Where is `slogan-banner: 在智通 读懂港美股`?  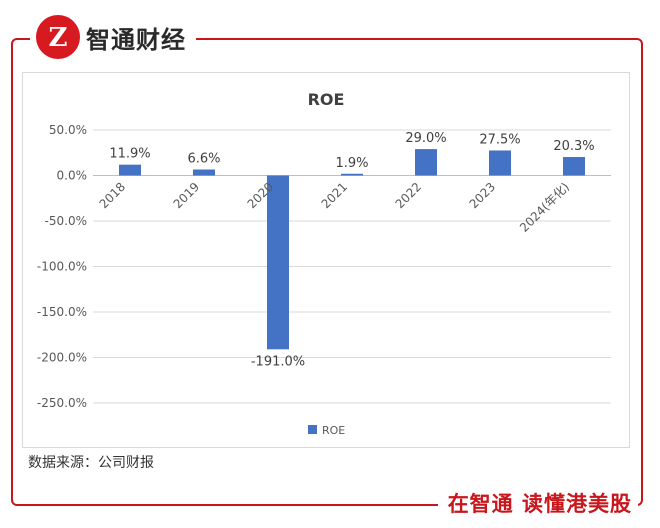 slogan-banner: 在智通 读懂港美股 is located at coordinates (537, 503).